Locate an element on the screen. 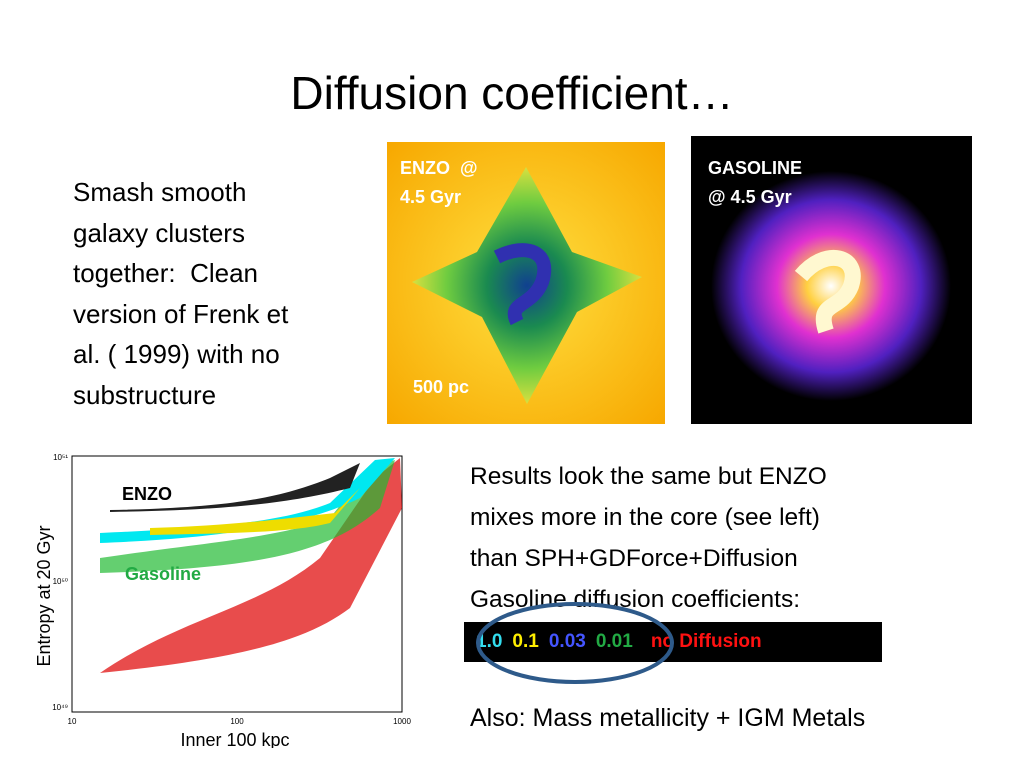  results-line: mixes more in the core (see left) is located at coordinates (645, 517).